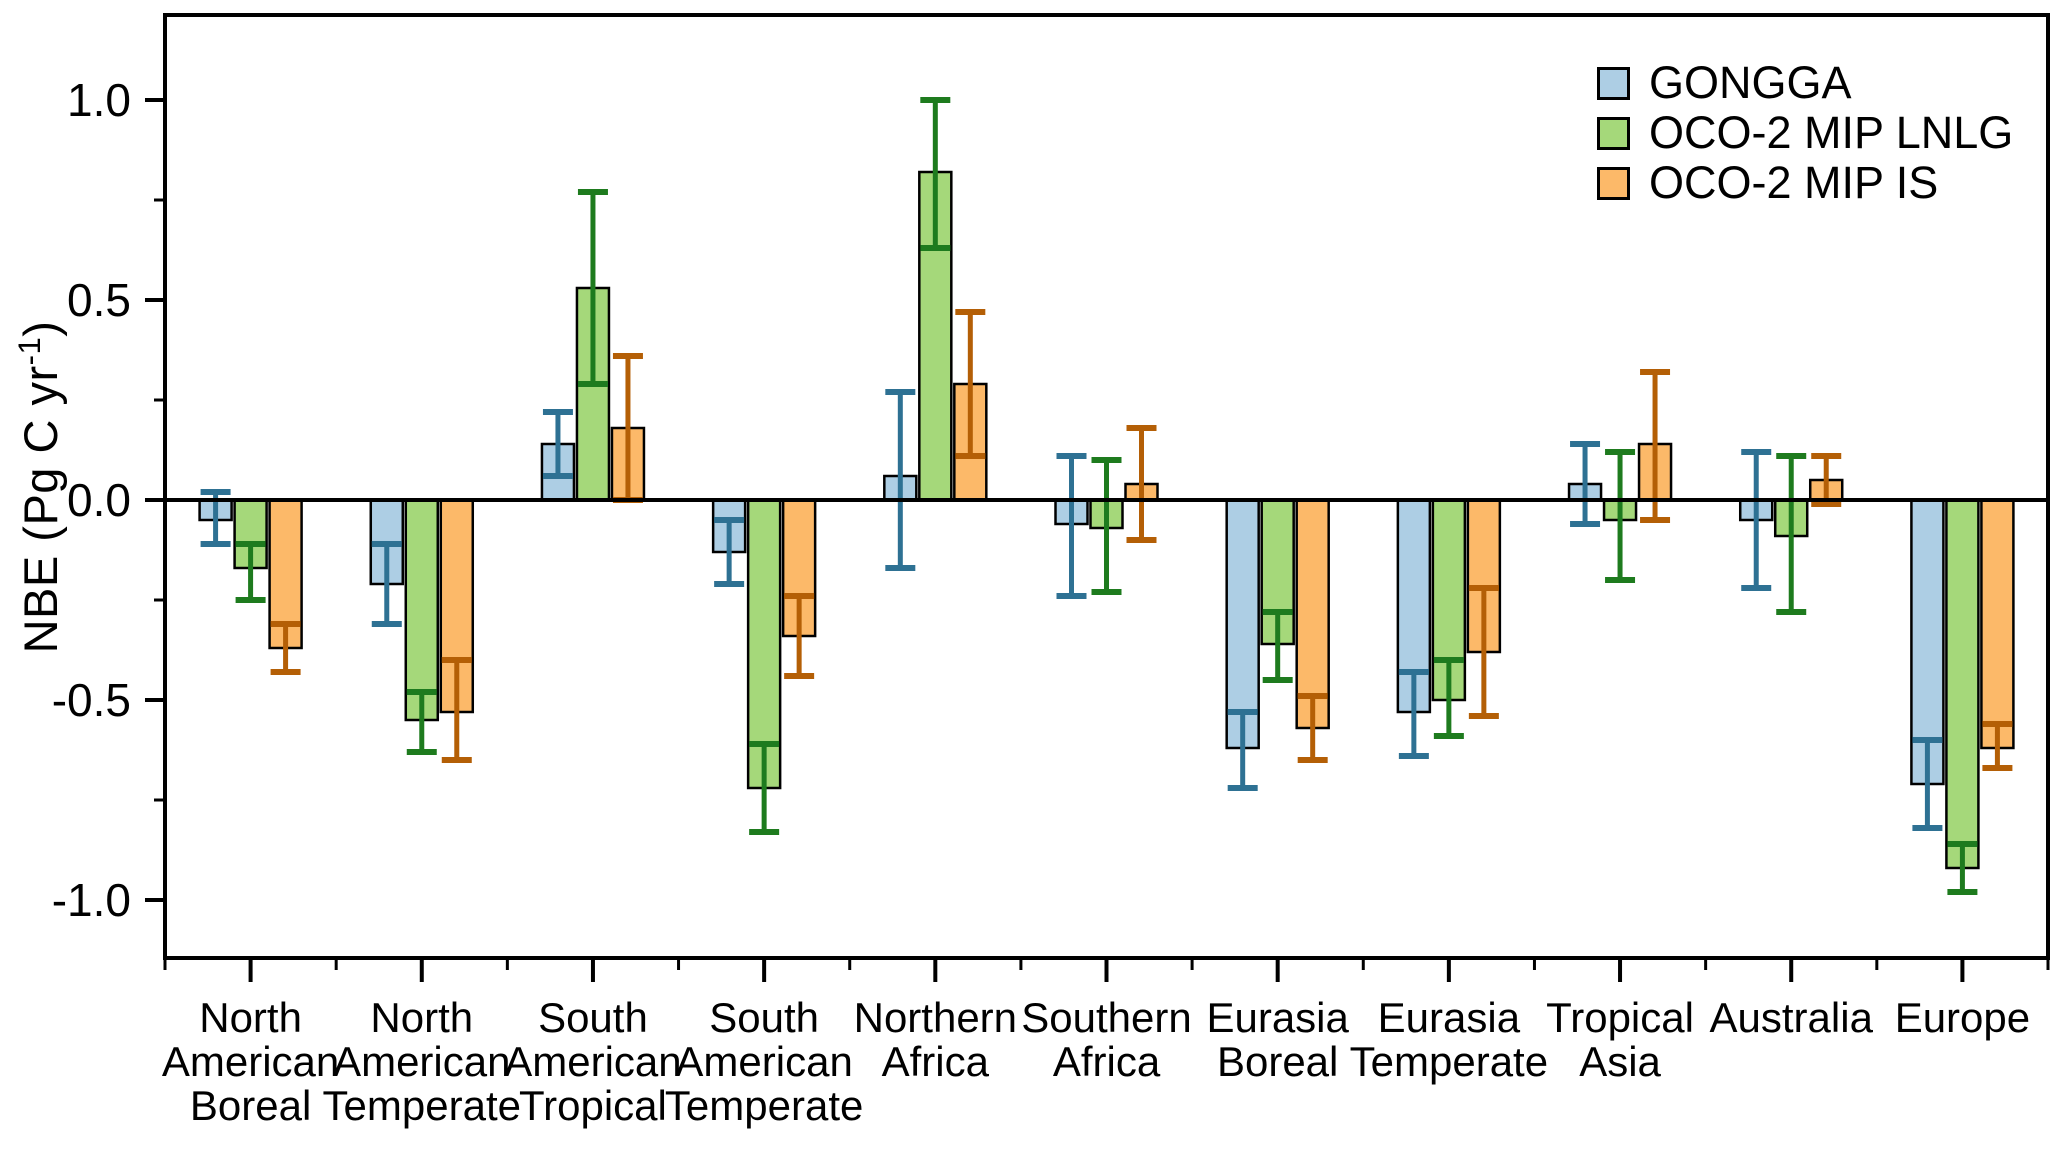  Describe the element at coordinates (40, 328) in the screenshot. I see `y-axis-title-suffix: )` at that location.